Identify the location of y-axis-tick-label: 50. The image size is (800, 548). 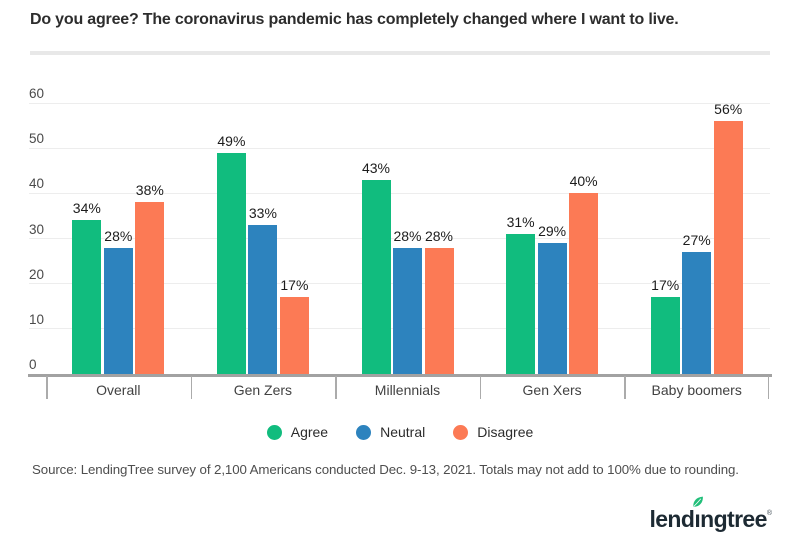
(37, 139).